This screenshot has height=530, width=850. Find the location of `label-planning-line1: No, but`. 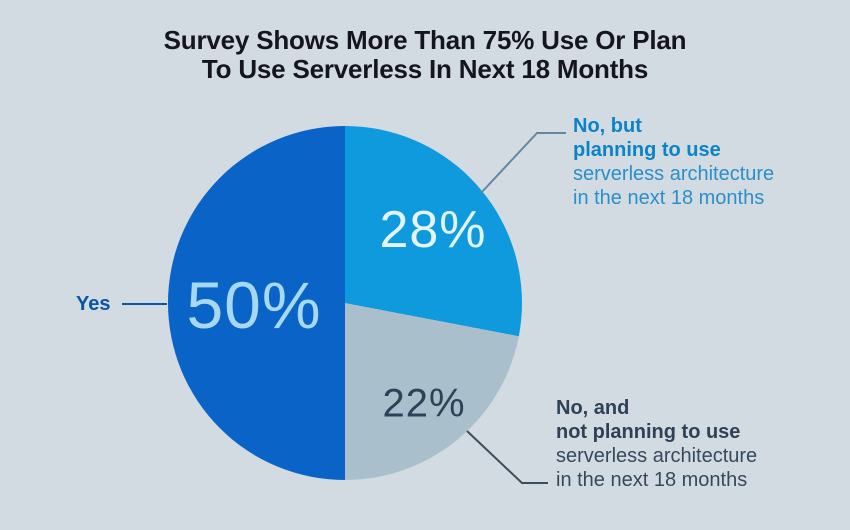

label-planning-line1: No, but is located at coordinates (607, 126).